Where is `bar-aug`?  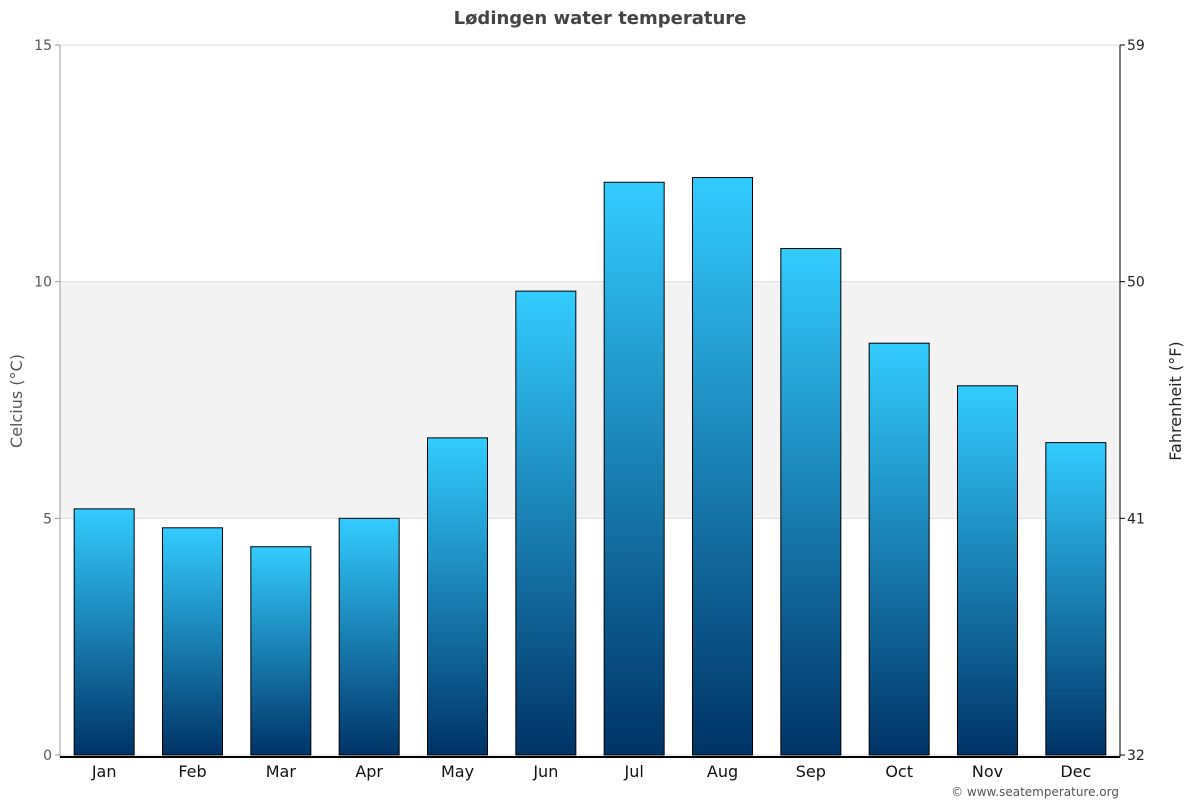 bar-aug is located at coordinates (722, 466).